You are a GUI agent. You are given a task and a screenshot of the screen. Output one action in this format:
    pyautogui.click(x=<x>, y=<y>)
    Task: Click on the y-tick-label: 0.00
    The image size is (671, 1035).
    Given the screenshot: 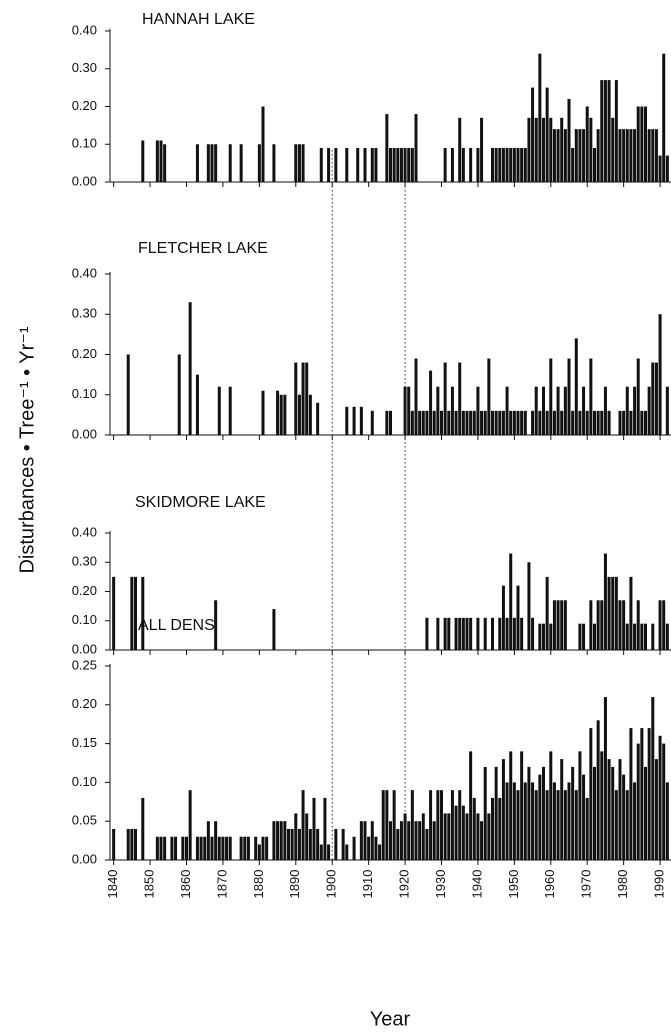 What is the action you would take?
    pyautogui.click(x=84, y=433)
    